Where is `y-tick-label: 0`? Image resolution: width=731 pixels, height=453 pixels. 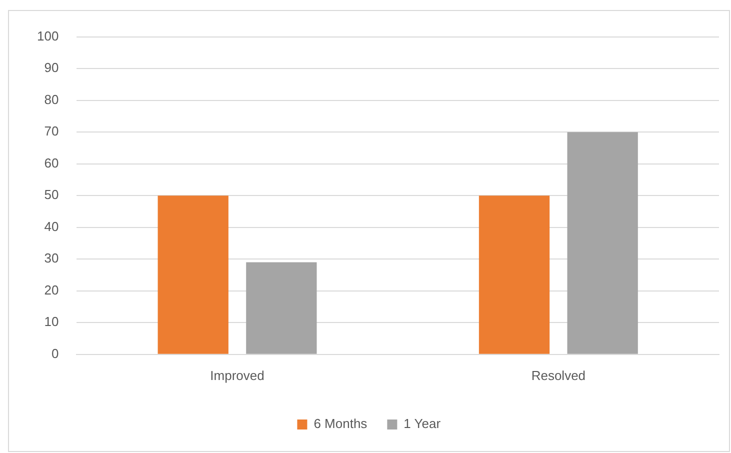
y-tick-label: 0 is located at coordinates (55, 353).